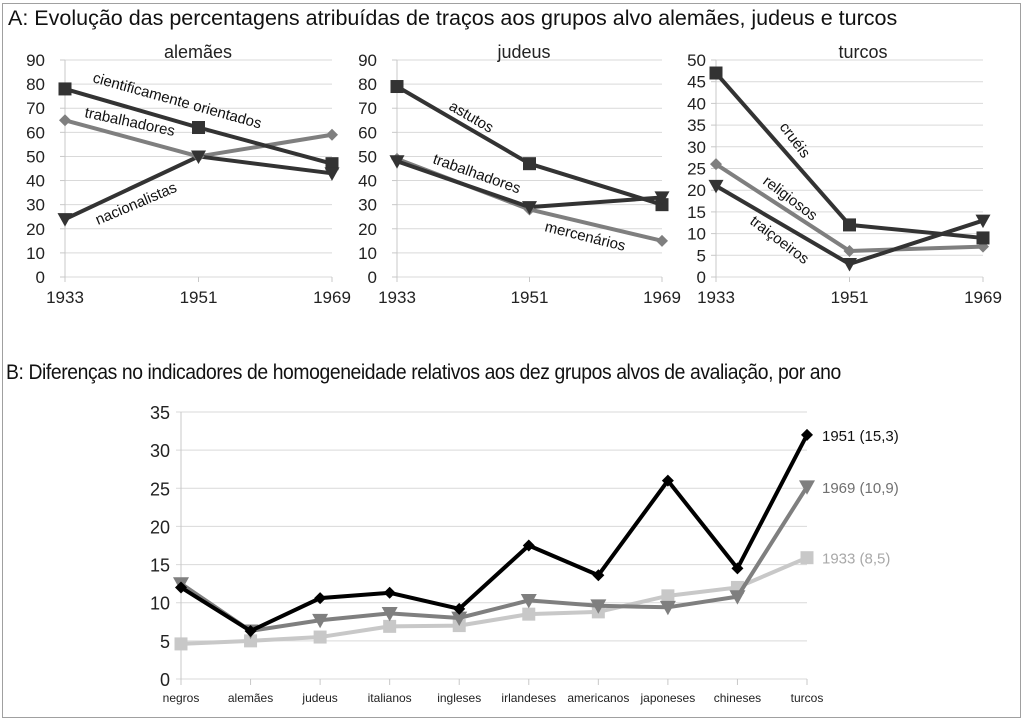 The image size is (1024, 721). Describe the element at coordinates (367, 132) in the screenshot. I see `y-tick-label: 60` at that location.